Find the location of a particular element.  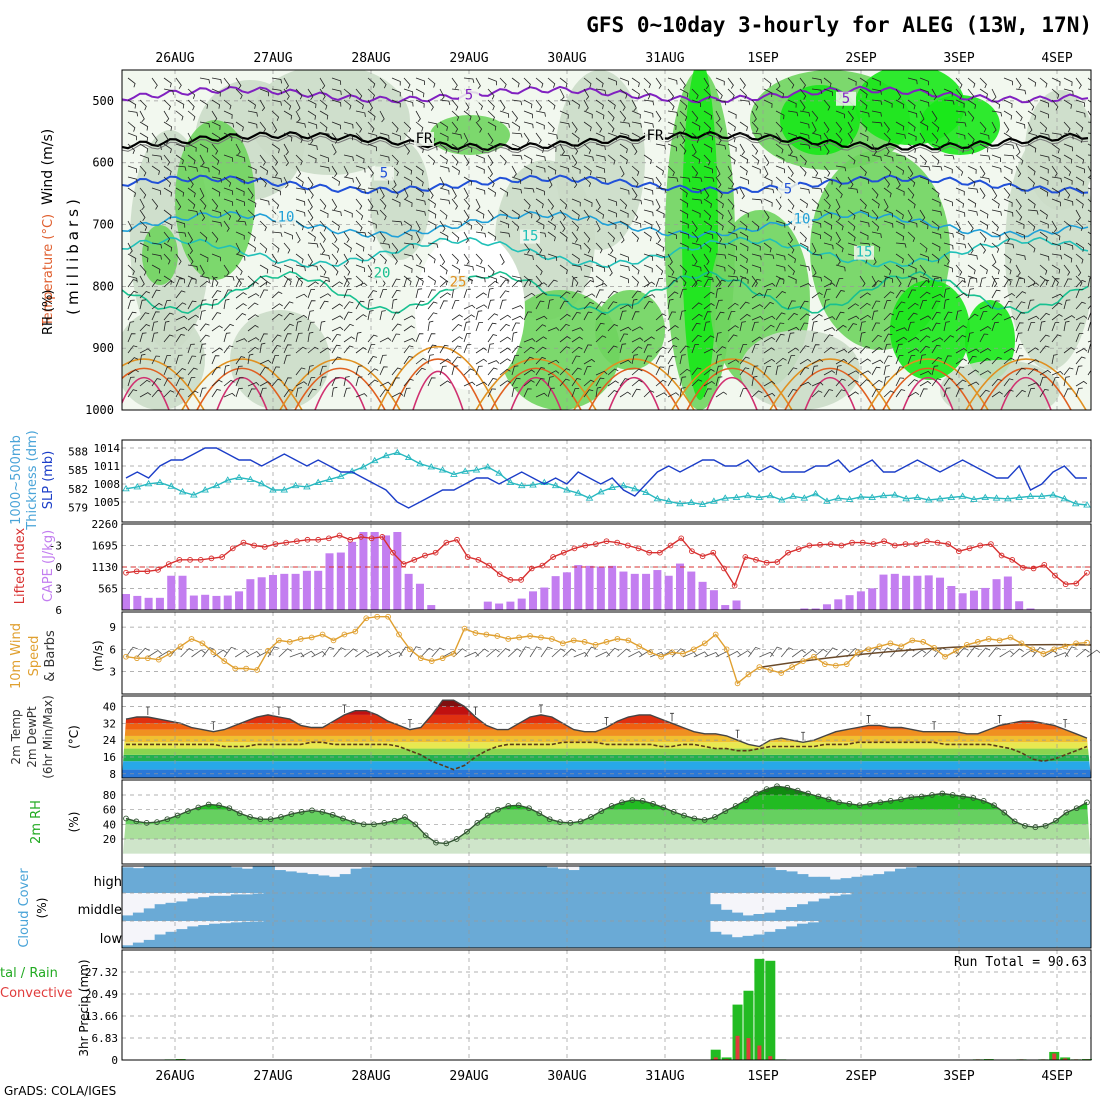

upper-ylabel-rh: RH (%) is located at coordinates (48, 312).